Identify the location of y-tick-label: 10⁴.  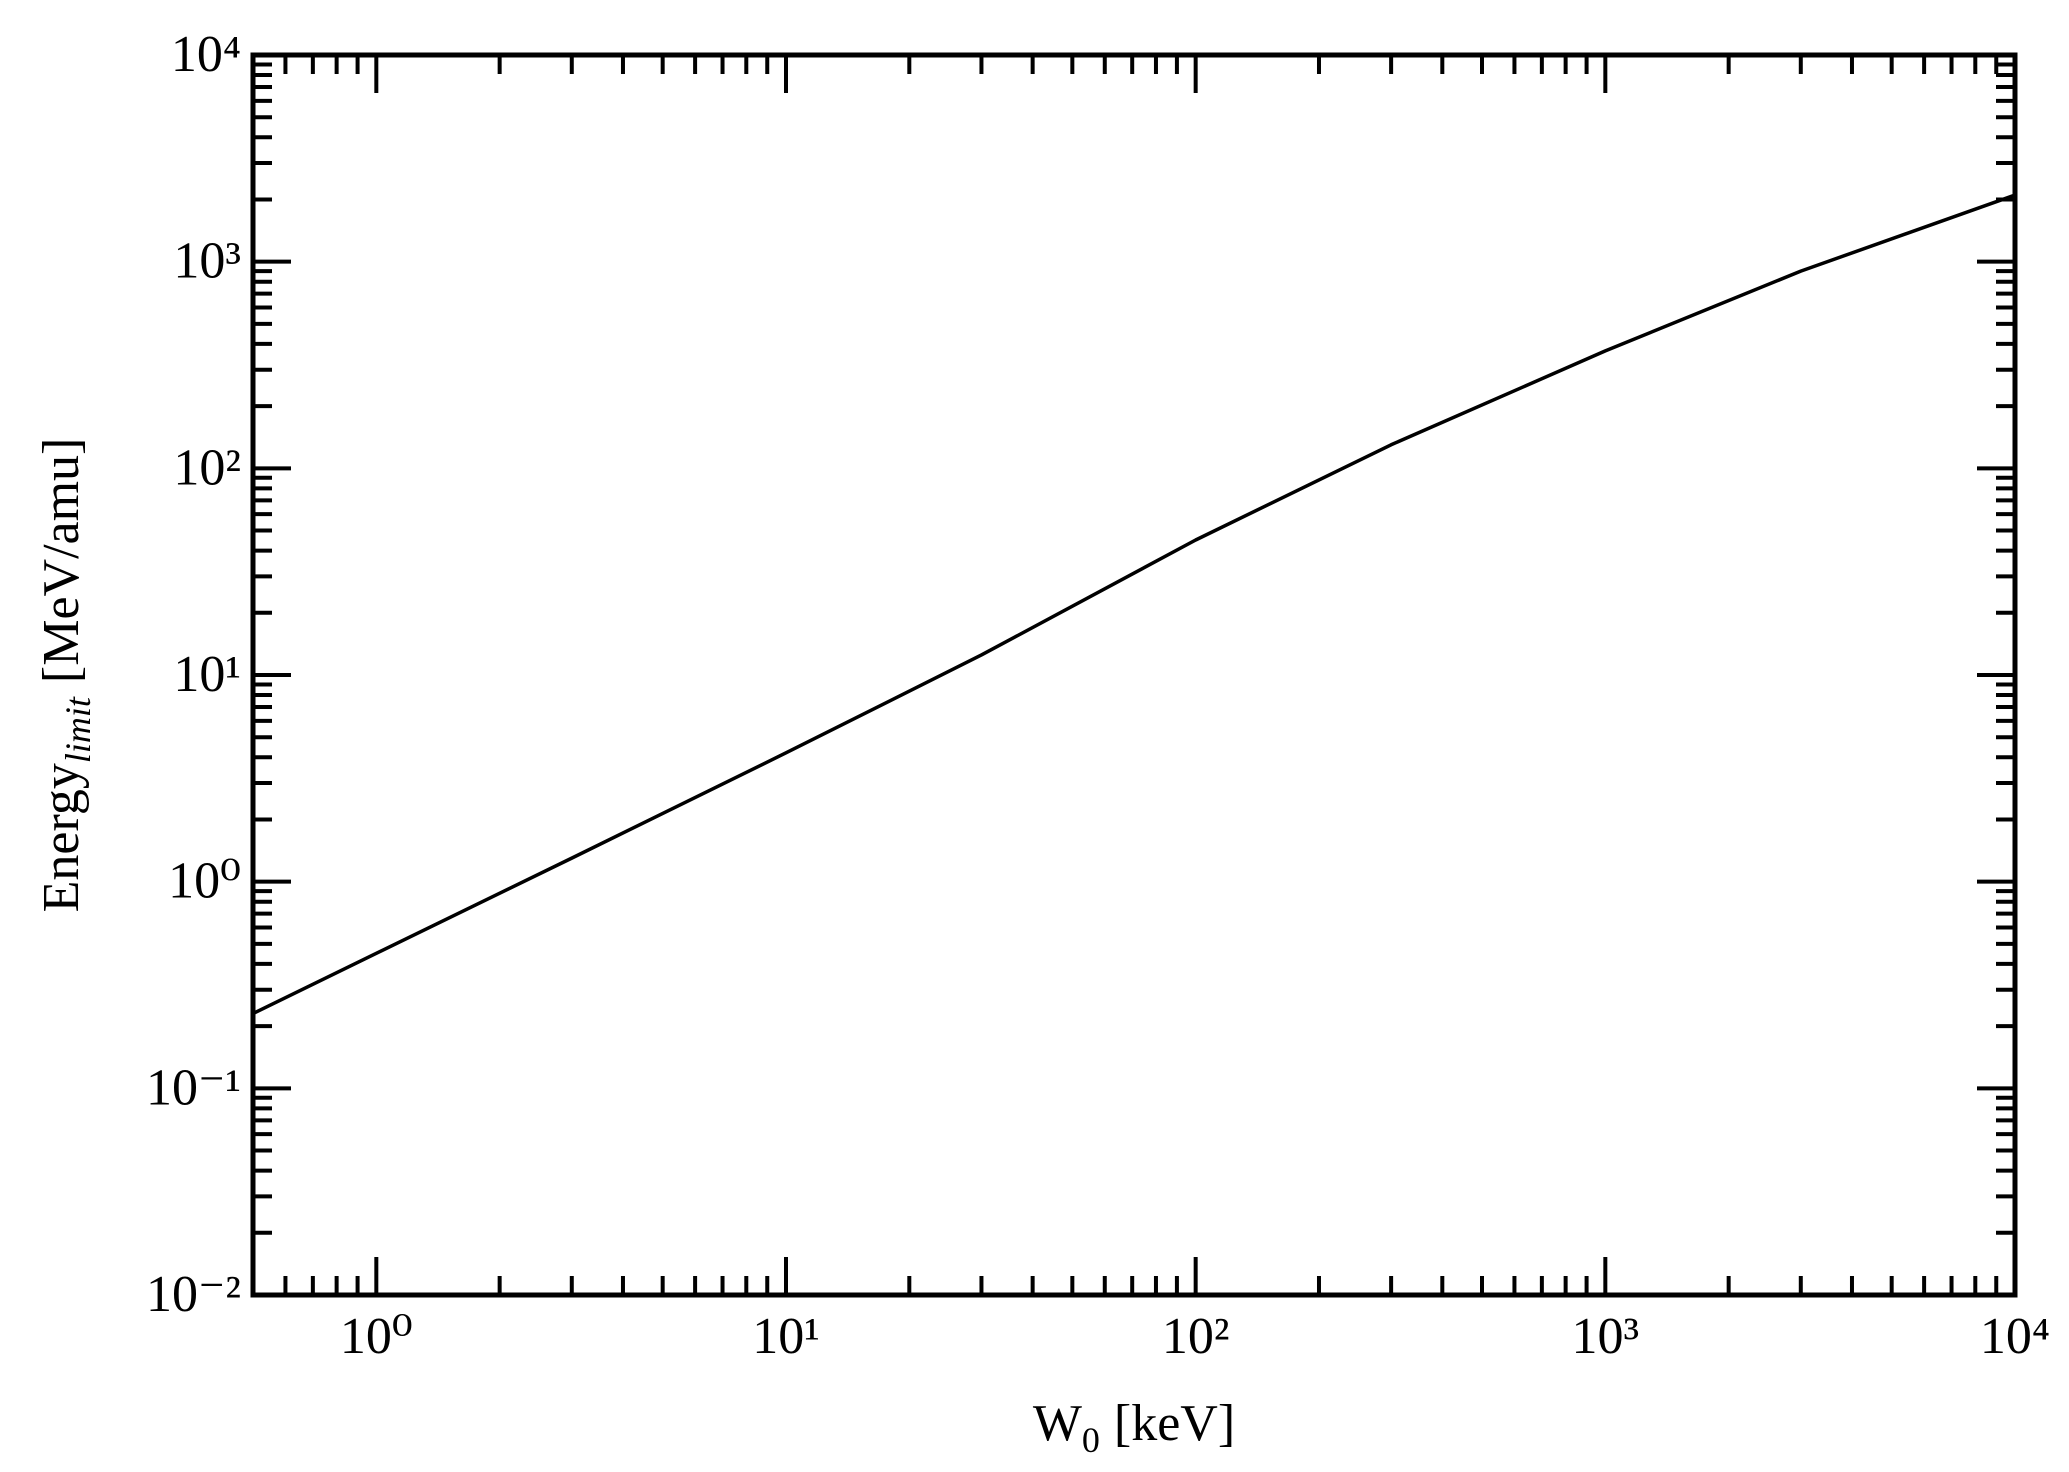
(206, 54).